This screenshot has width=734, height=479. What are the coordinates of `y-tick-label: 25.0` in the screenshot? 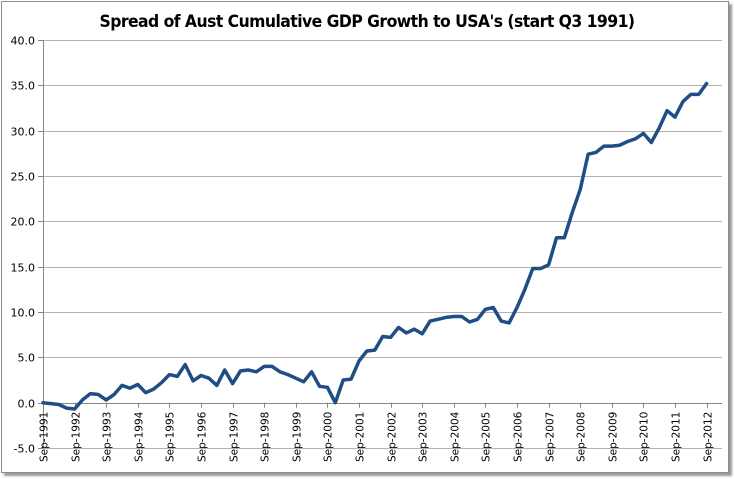 It's located at (23, 177).